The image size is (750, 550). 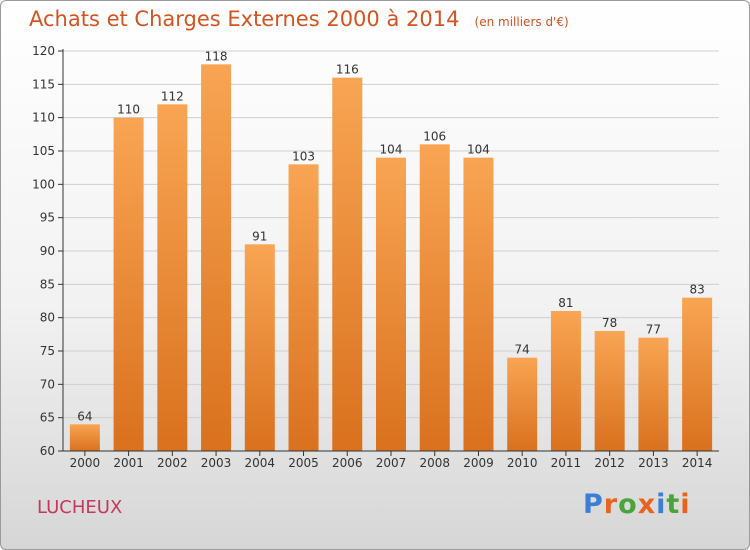 What do you see at coordinates (47, 251) in the screenshot?
I see `y-tick-label: 90` at bounding box center [47, 251].